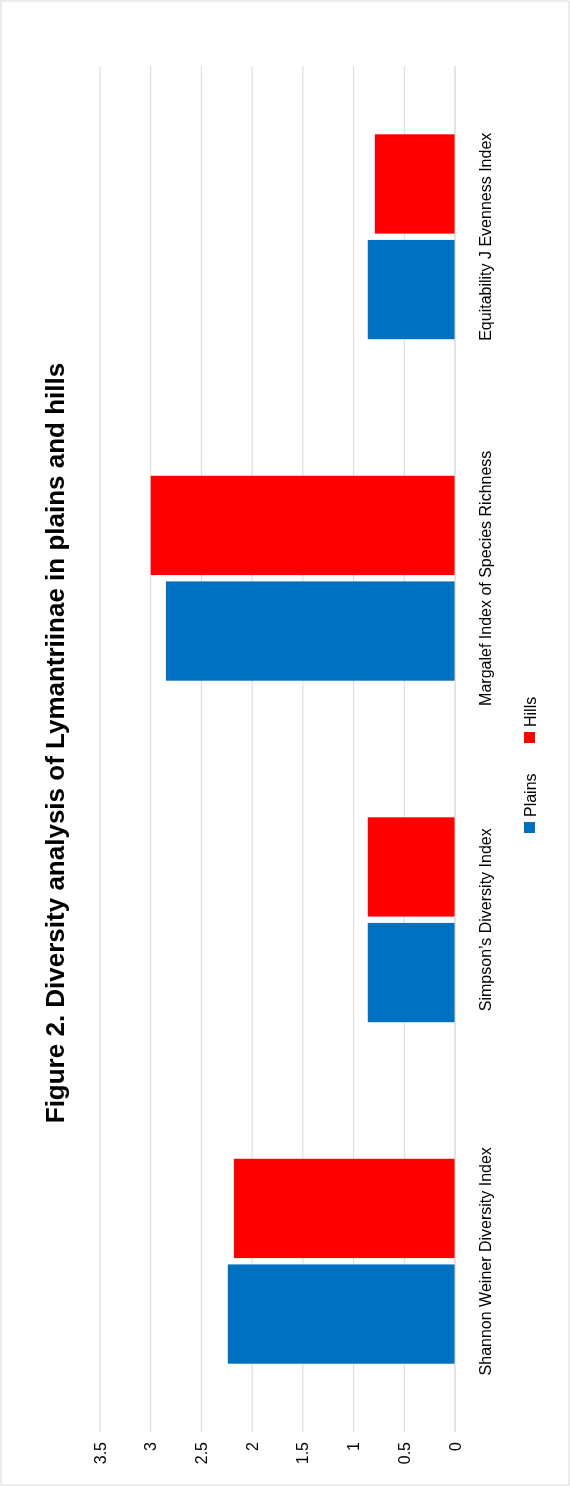  What do you see at coordinates (100, 1453) in the screenshot?
I see `x-tick-label: 3.5` at bounding box center [100, 1453].